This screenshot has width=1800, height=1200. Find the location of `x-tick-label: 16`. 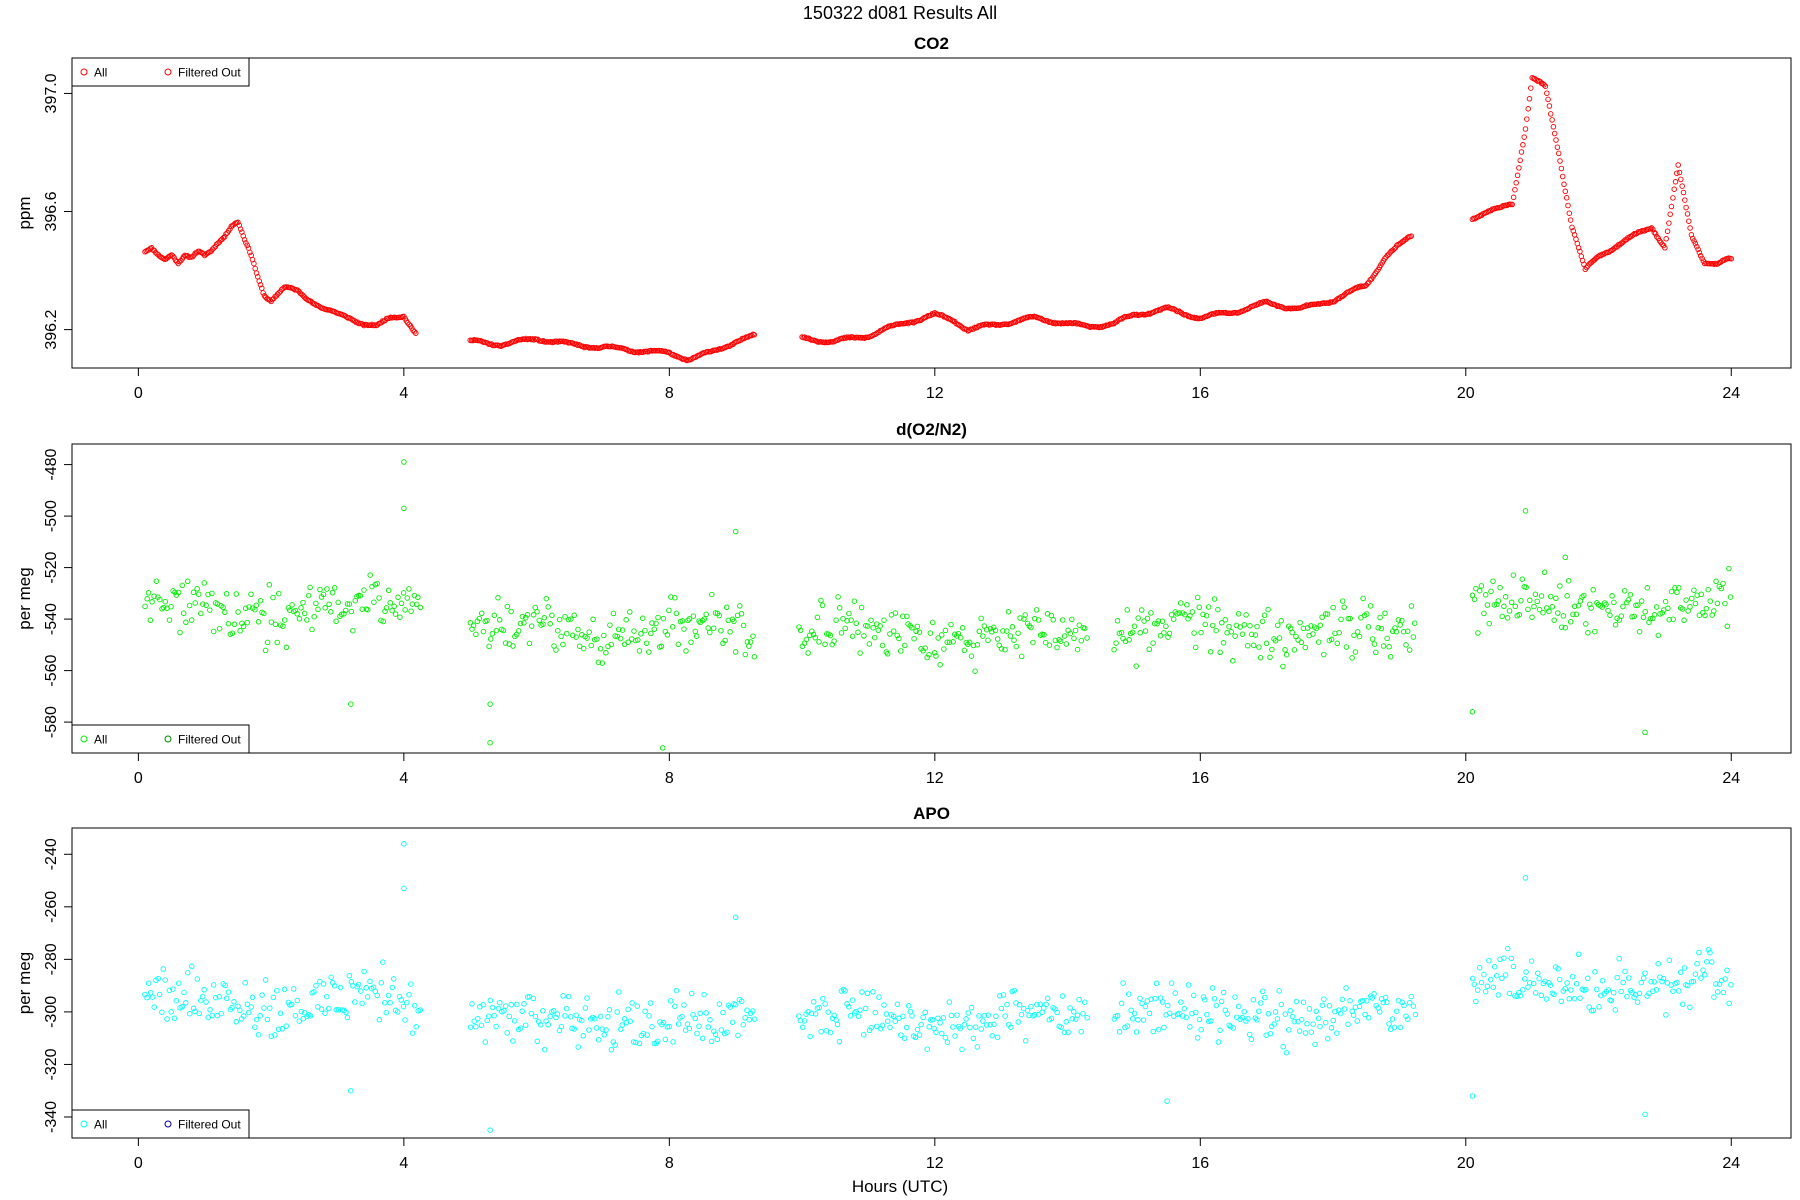

x-tick-label: 16 is located at coordinates (1200, 778).